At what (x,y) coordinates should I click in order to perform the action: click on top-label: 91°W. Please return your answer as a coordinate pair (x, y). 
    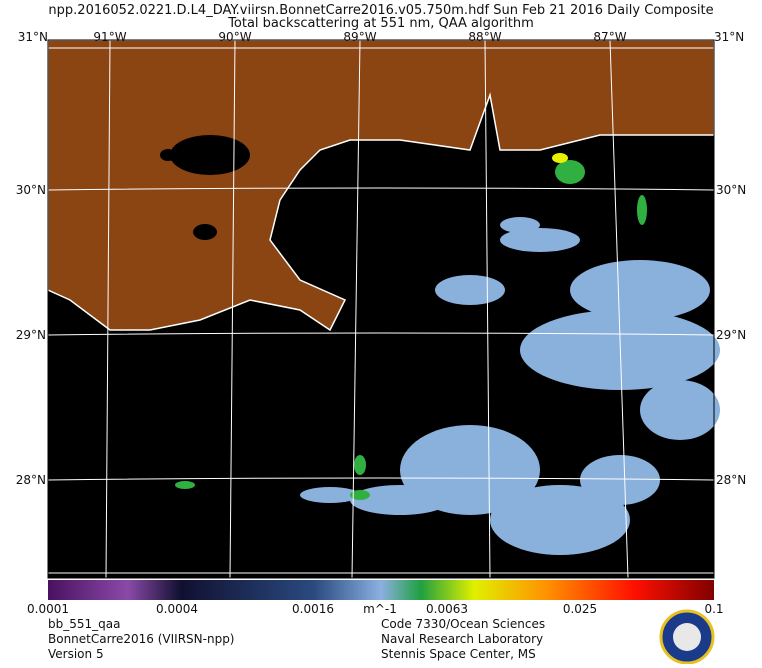
    Looking at the image, I should click on (109, 37).